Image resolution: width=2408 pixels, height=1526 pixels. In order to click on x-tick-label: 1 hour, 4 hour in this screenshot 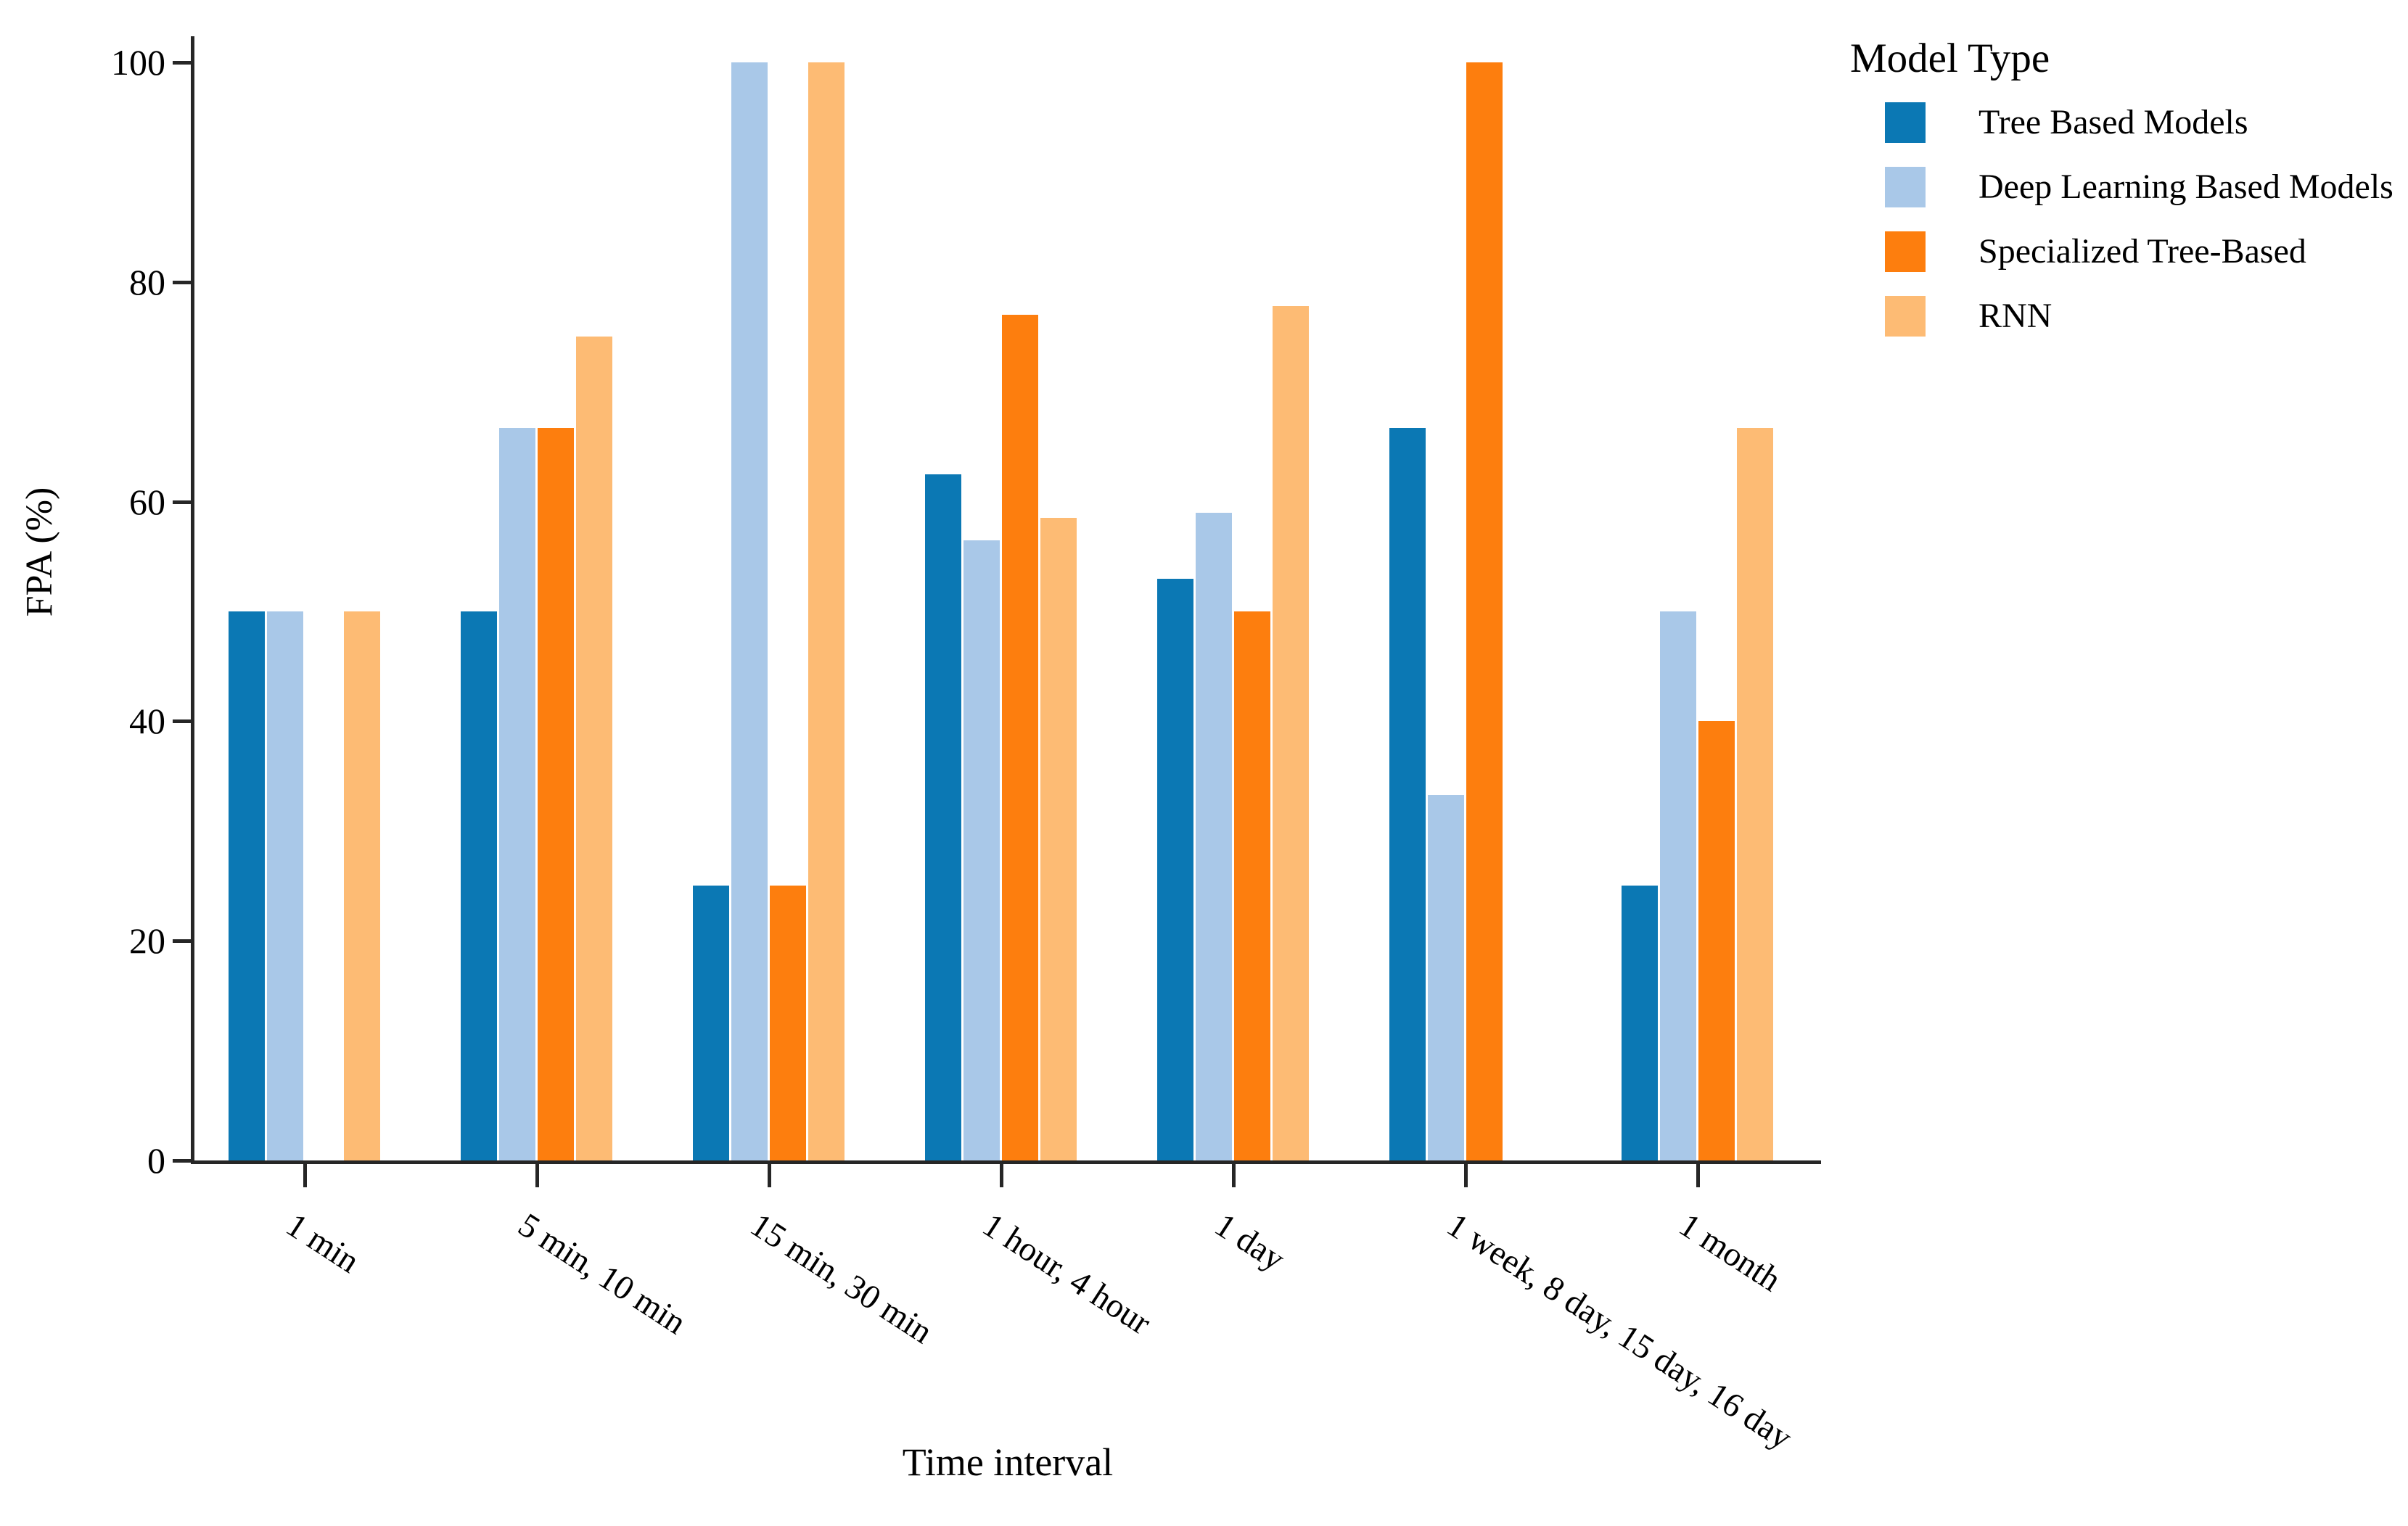, I will do `click(1067, 1274)`.